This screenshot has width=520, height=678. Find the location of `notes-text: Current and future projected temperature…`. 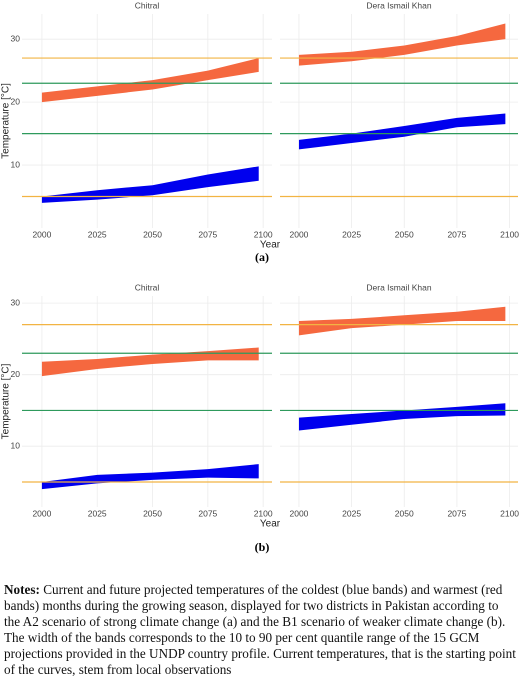

notes-text: Current and future projected temperature… is located at coordinates (260, 629).